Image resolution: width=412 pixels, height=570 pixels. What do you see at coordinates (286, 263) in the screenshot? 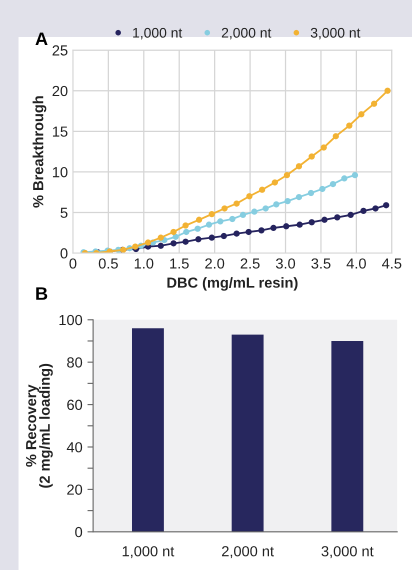
I see `x-tick-label: 3.0` at bounding box center [286, 263].